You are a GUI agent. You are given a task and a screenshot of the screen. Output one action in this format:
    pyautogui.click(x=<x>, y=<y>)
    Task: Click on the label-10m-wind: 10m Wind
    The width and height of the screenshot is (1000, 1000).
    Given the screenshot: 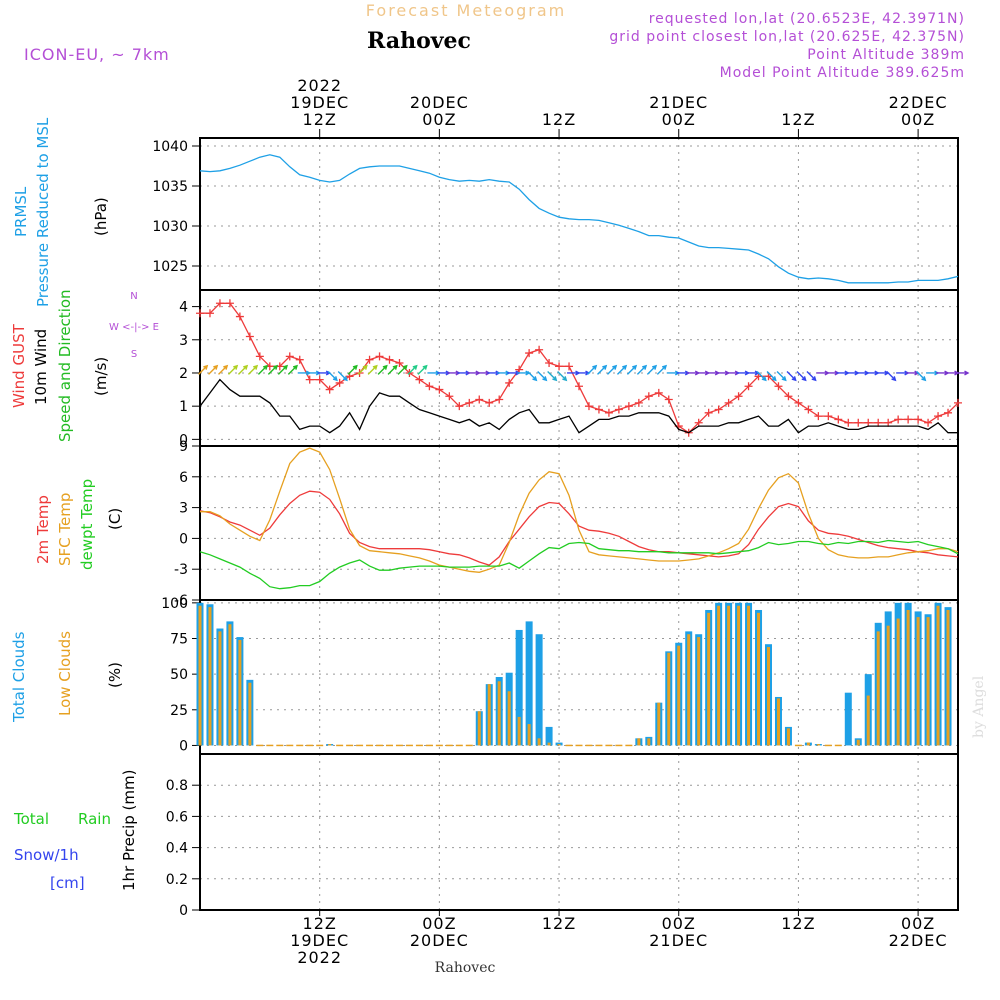 What is the action you would take?
    pyautogui.click(x=41, y=367)
    